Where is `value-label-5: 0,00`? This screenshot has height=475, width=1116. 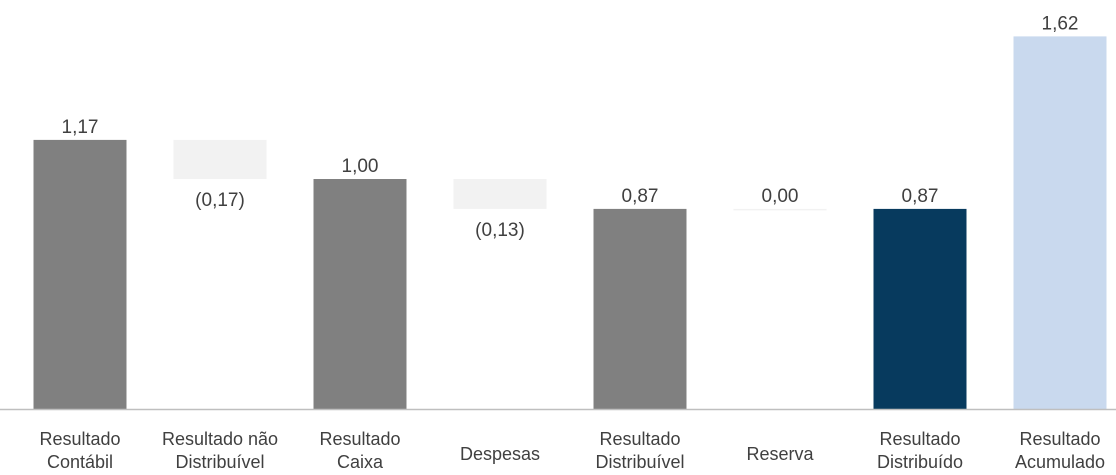
value-label-5: 0,00 is located at coordinates (780, 196).